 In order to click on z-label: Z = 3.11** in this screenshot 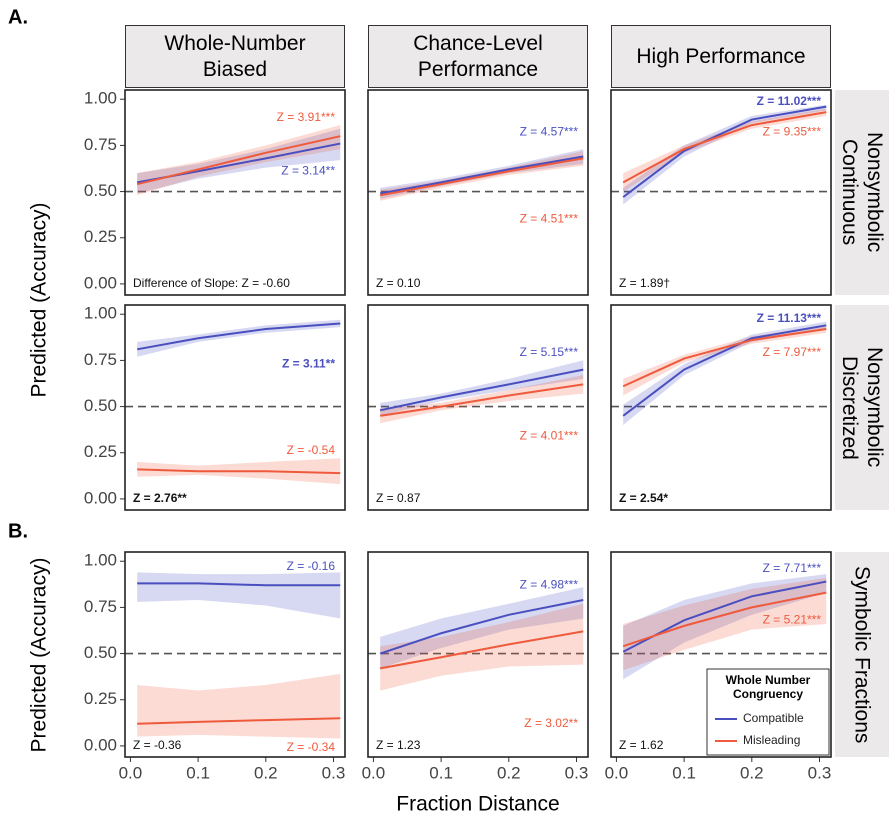, I will do `click(308, 363)`.